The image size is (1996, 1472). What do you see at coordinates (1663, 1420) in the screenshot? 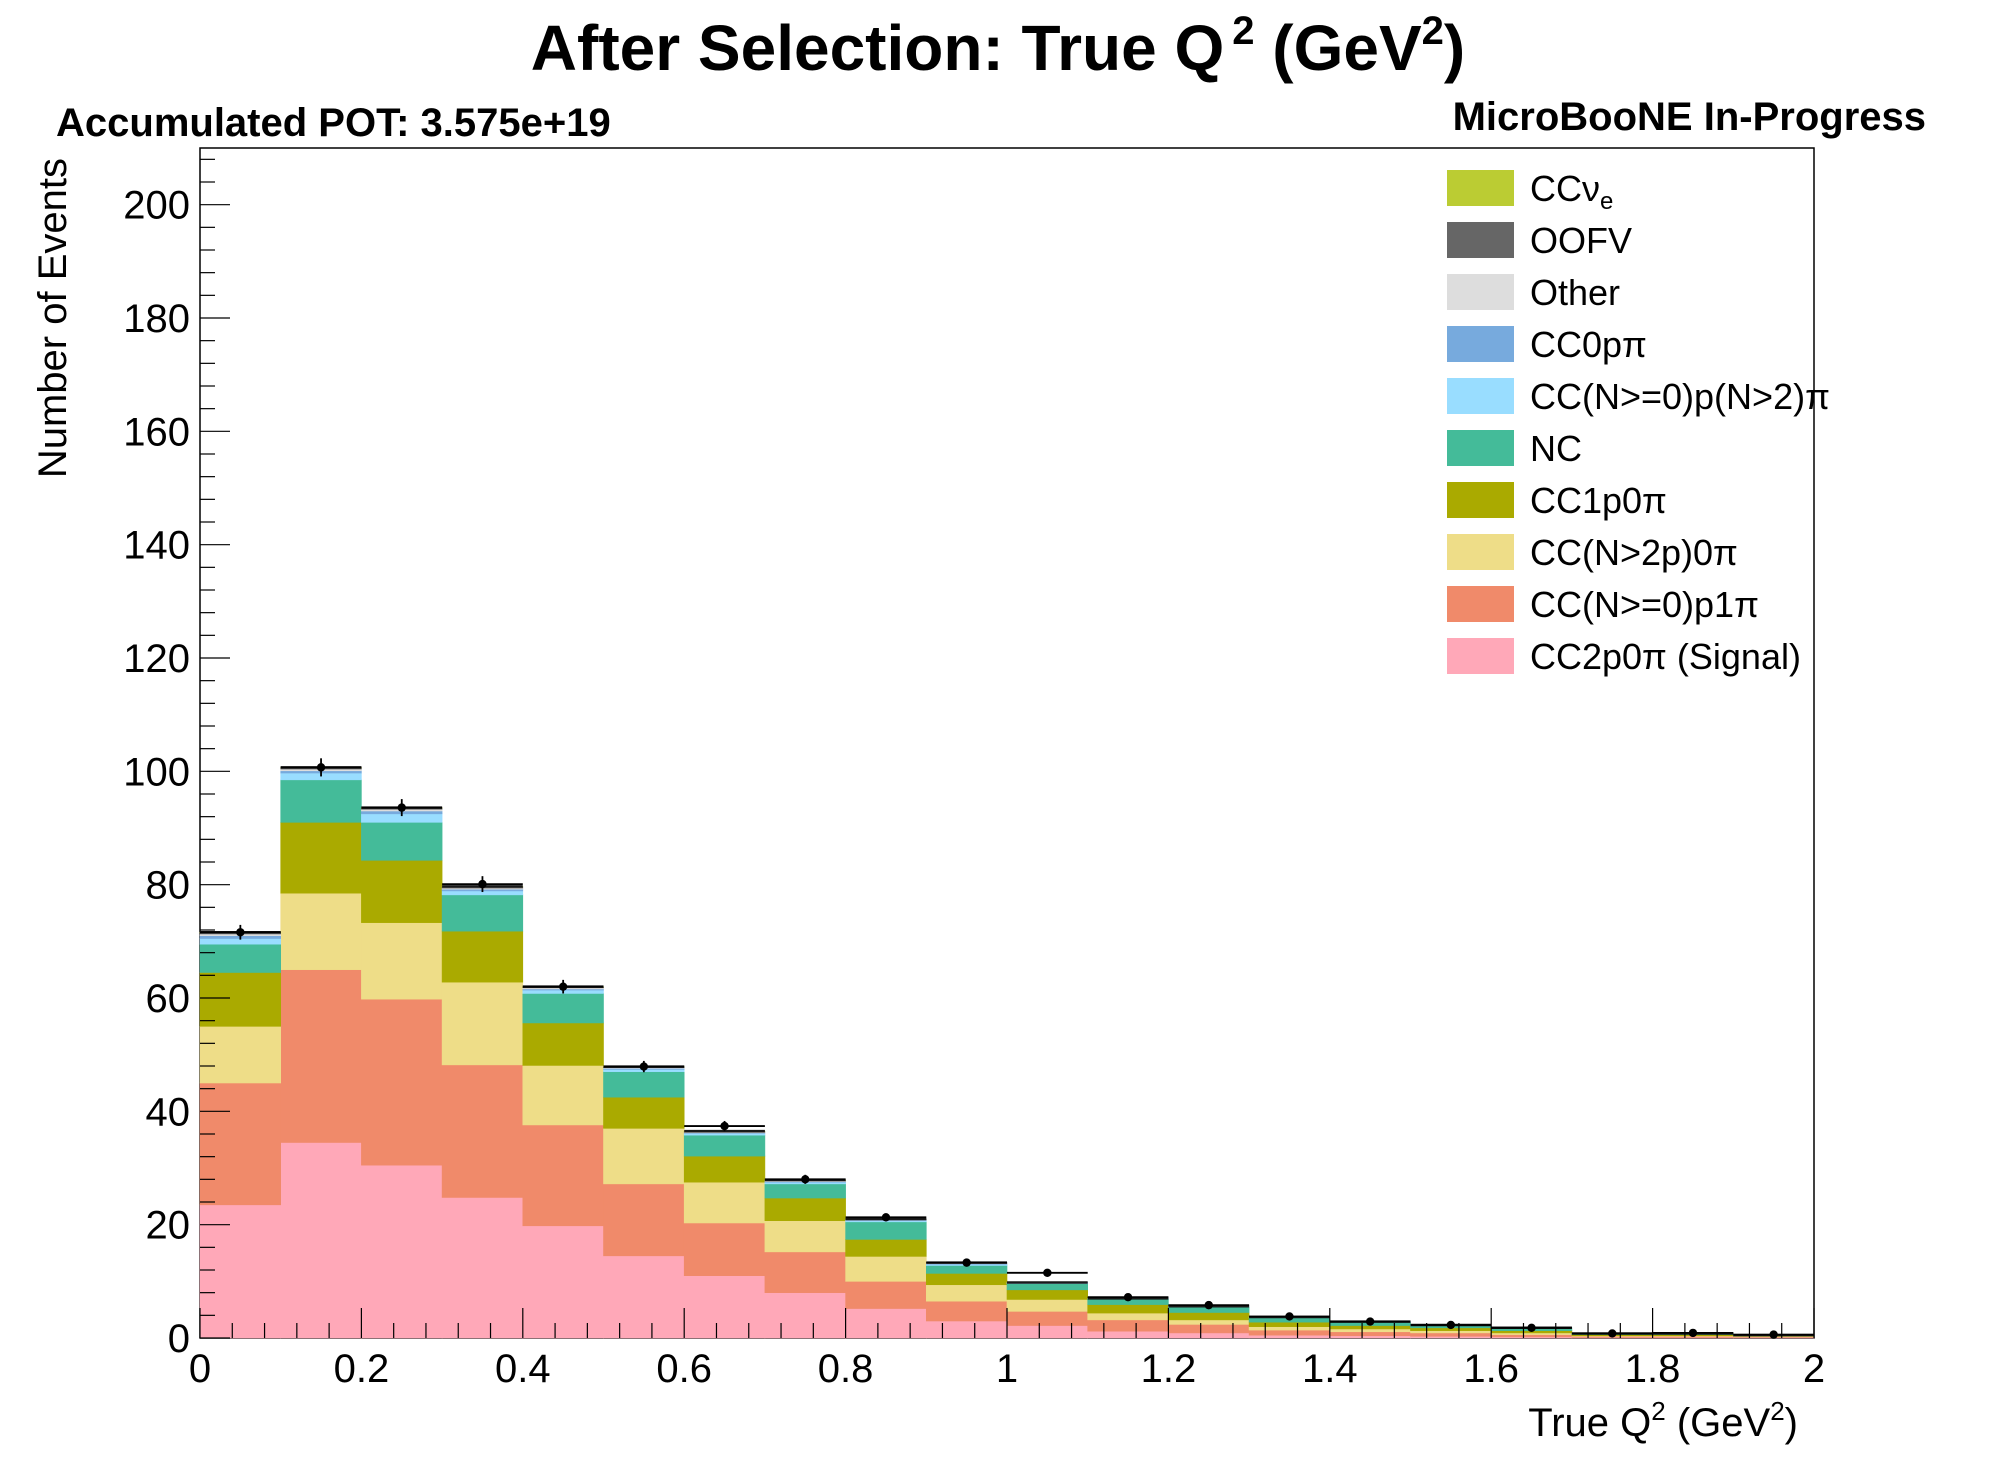
I see `x-axis-label: True Q2 (GeV2)` at bounding box center [1663, 1420].